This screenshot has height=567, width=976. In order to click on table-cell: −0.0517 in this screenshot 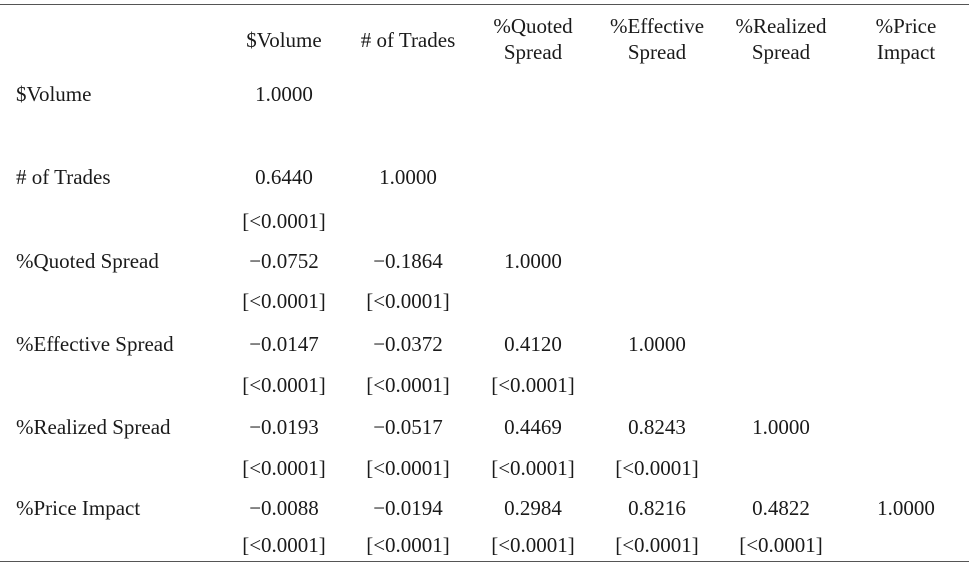, I will do `click(408, 427)`.